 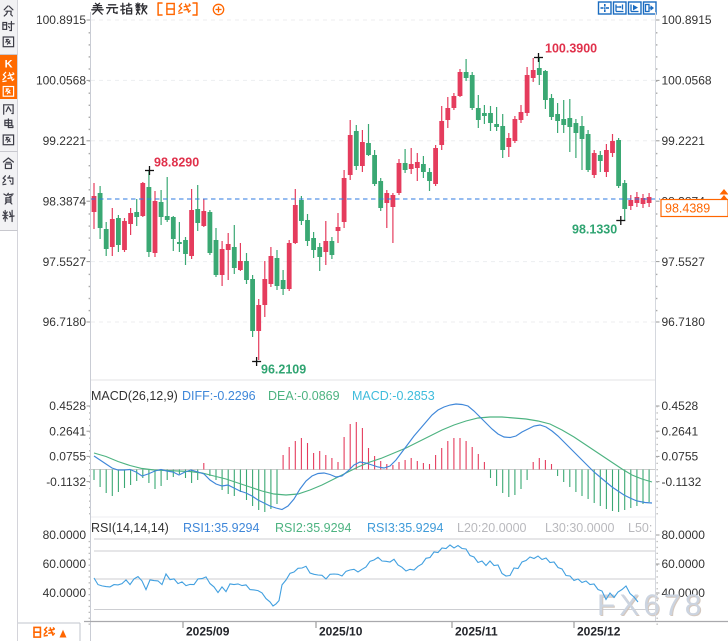 What do you see at coordinates (283, 370) in the screenshot?
I see `svg-text: 96.2109` at bounding box center [283, 370].